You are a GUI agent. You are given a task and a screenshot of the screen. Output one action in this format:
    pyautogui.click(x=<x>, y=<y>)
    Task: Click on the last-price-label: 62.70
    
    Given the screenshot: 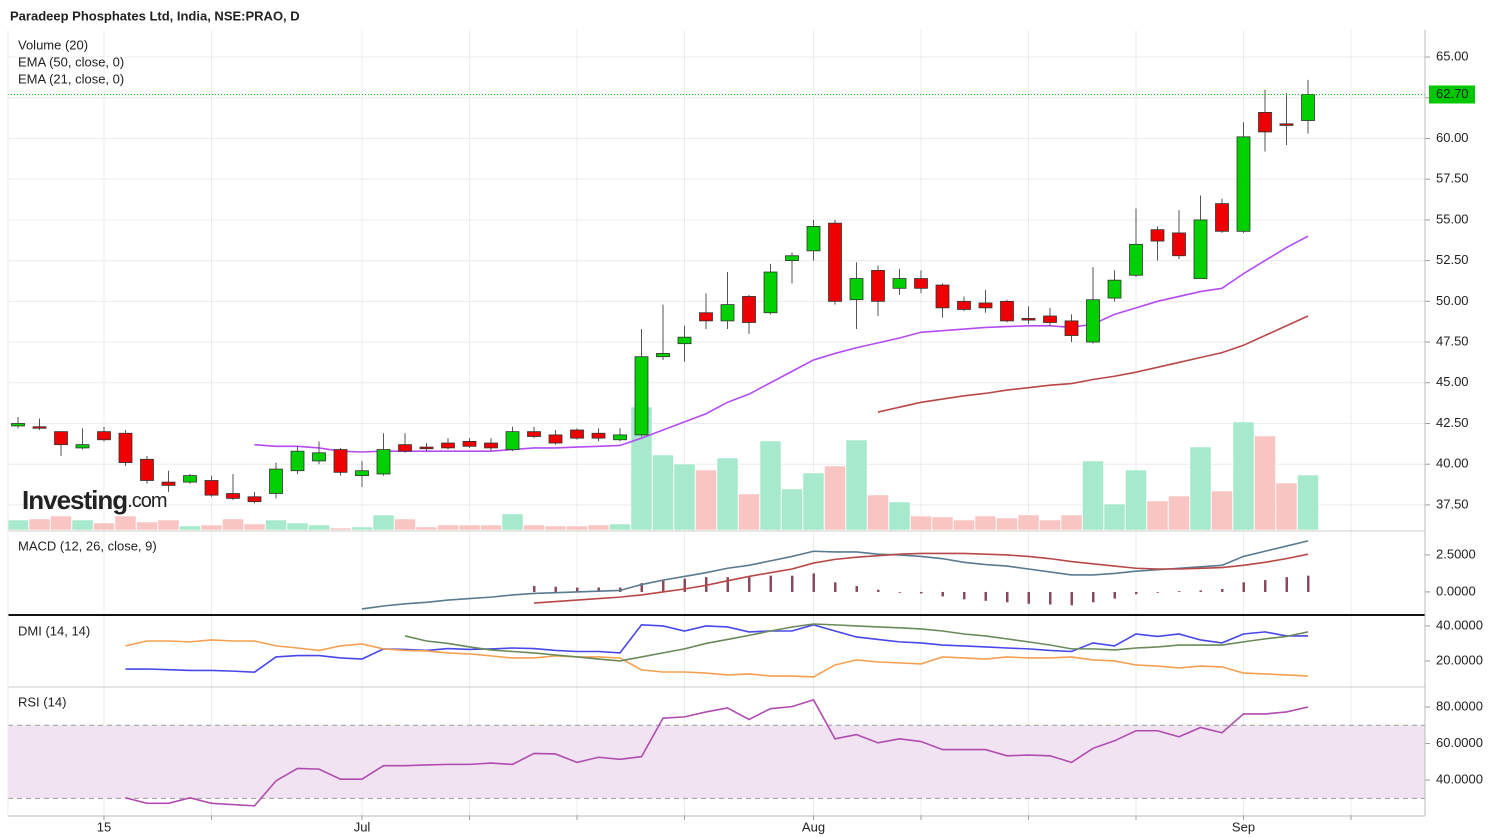 What is the action you would take?
    pyautogui.click(x=1452, y=93)
    